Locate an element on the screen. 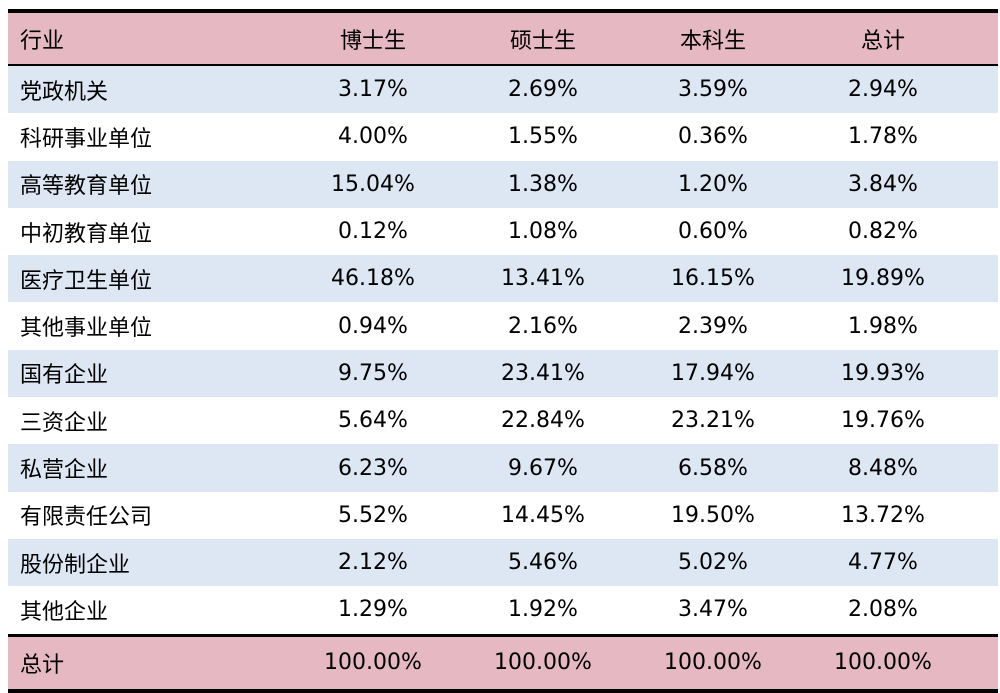 The width and height of the screenshot is (1000, 693). row-master: 1.08% is located at coordinates (543, 232).